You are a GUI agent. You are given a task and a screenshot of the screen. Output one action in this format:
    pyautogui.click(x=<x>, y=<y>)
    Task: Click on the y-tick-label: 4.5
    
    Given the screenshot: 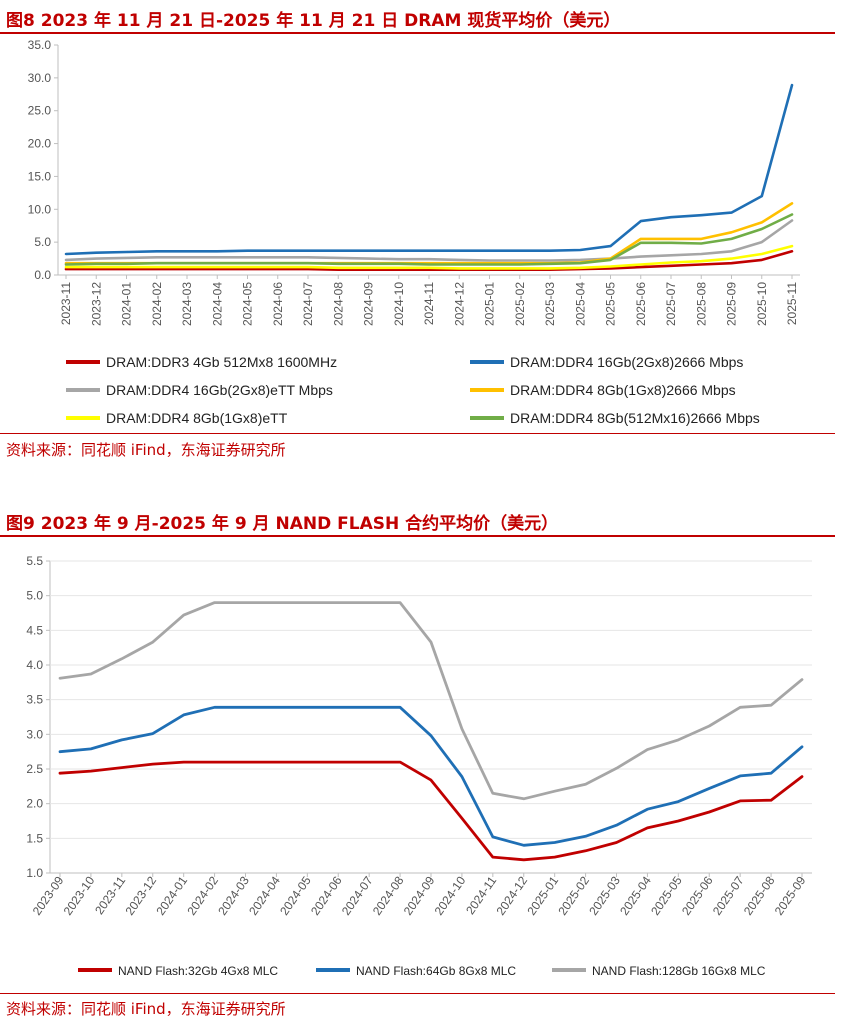 What is the action you would take?
    pyautogui.click(x=34, y=630)
    